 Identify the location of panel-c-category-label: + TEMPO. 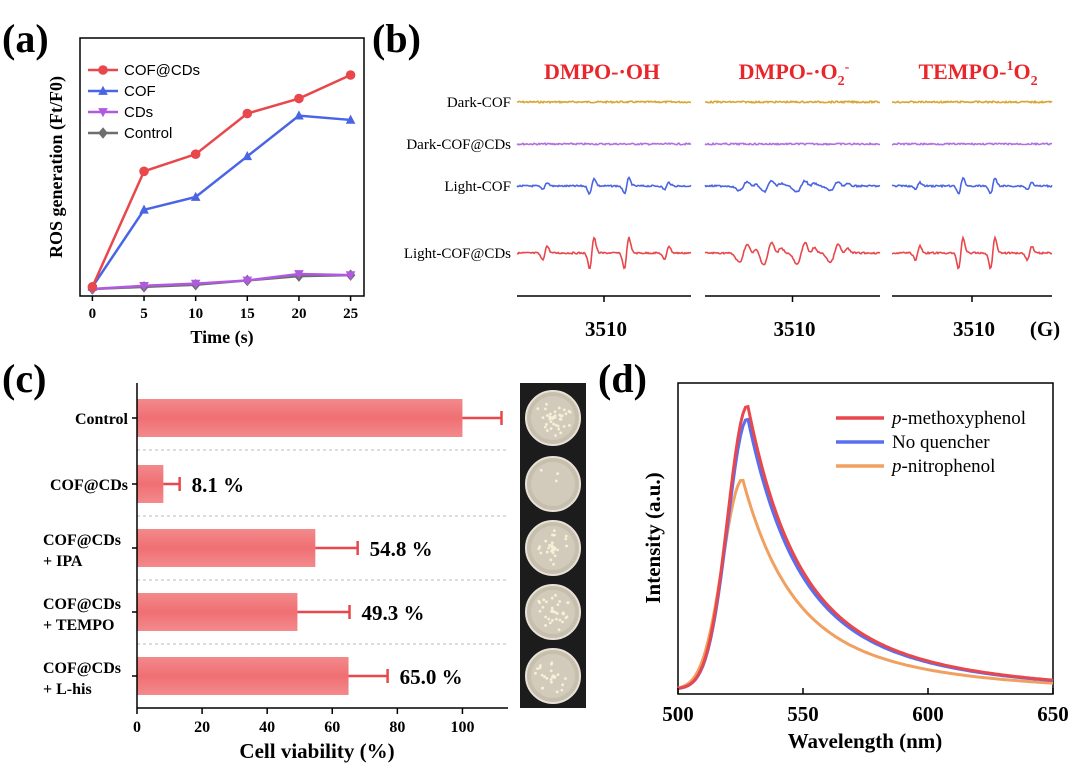
(79, 625).